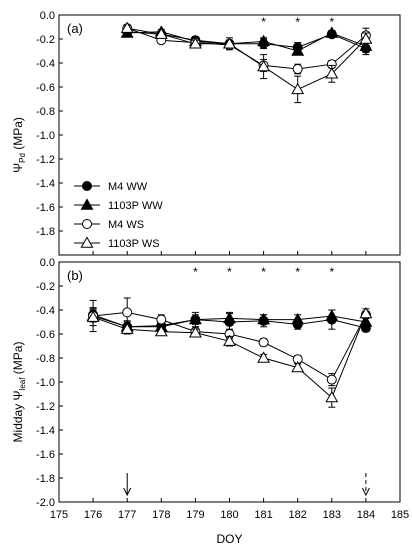 The image size is (412, 550). What do you see at coordinates (118, 215) in the screenshot?
I see `legend: M4 WW 1103P WW M4 WS 1103P WS` at bounding box center [118, 215].